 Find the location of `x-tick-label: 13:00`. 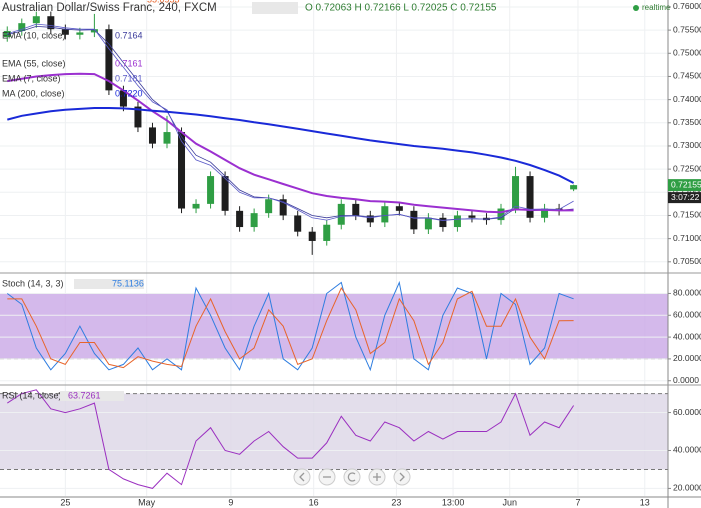

x-tick-label: 13:00 is located at coordinates (453, 502).